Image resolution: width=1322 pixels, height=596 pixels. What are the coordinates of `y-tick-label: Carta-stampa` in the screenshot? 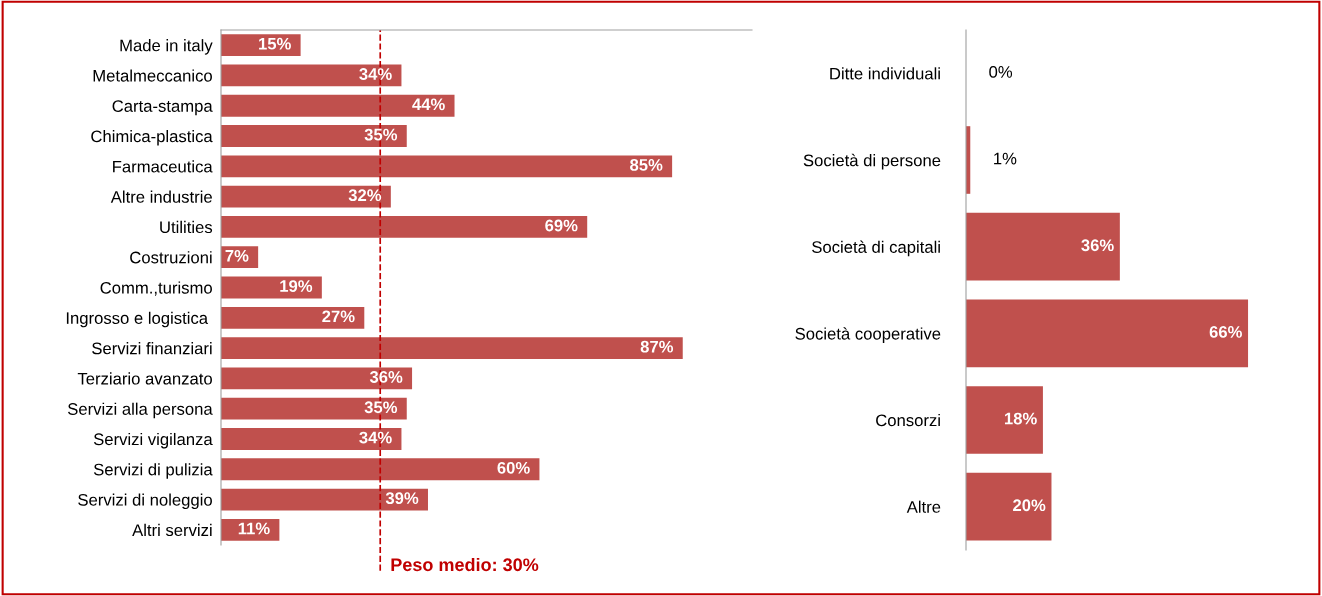 It's located at (162, 108).